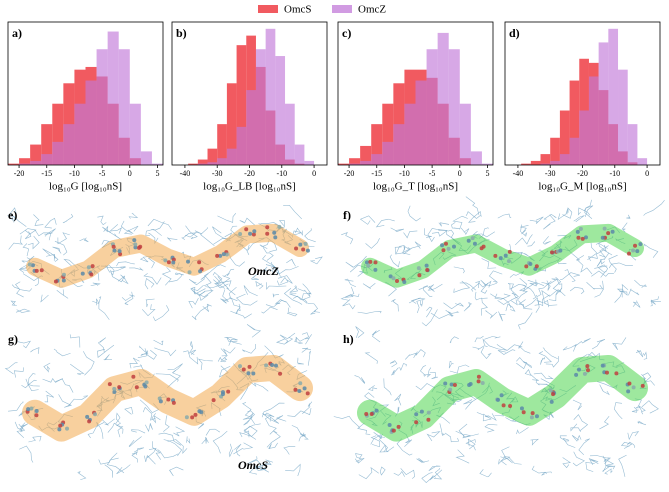 Image resolution: width=669 pixels, height=492 pixels. Describe the element at coordinates (404, 173) in the screenshot. I see `x-tick-label: -10` at that location.